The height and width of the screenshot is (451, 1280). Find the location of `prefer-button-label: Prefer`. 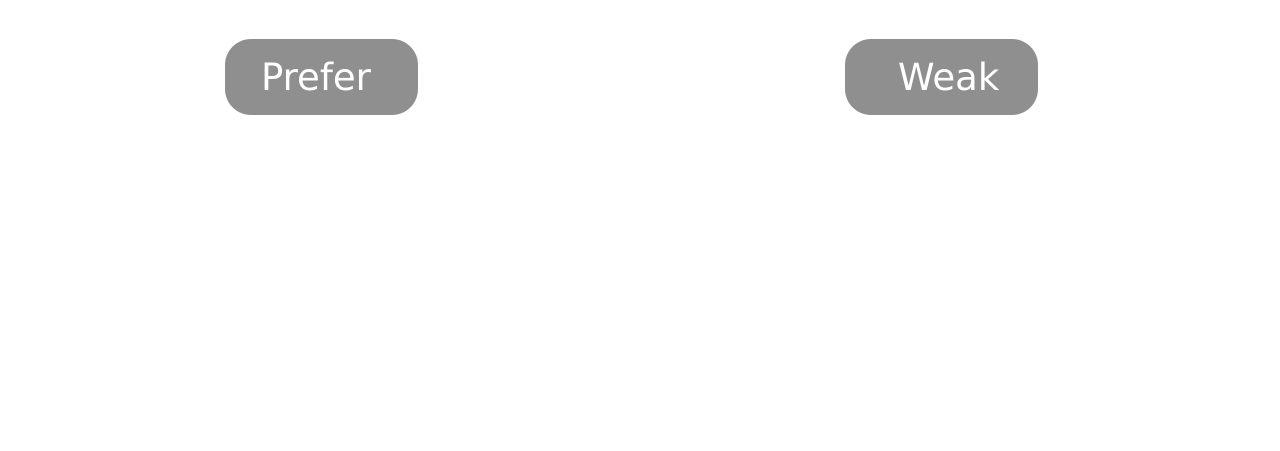

prefer-button-label: Prefer is located at coordinates (316, 77).